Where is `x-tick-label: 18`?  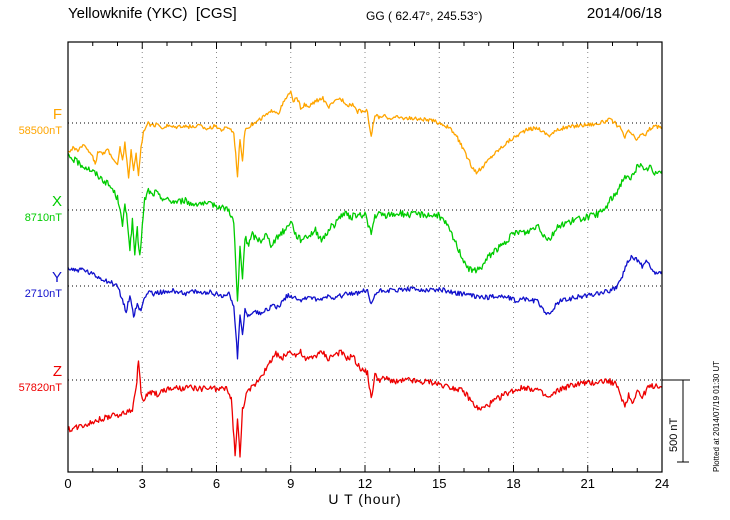 x-tick-label: 18 is located at coordinates (513, 483).